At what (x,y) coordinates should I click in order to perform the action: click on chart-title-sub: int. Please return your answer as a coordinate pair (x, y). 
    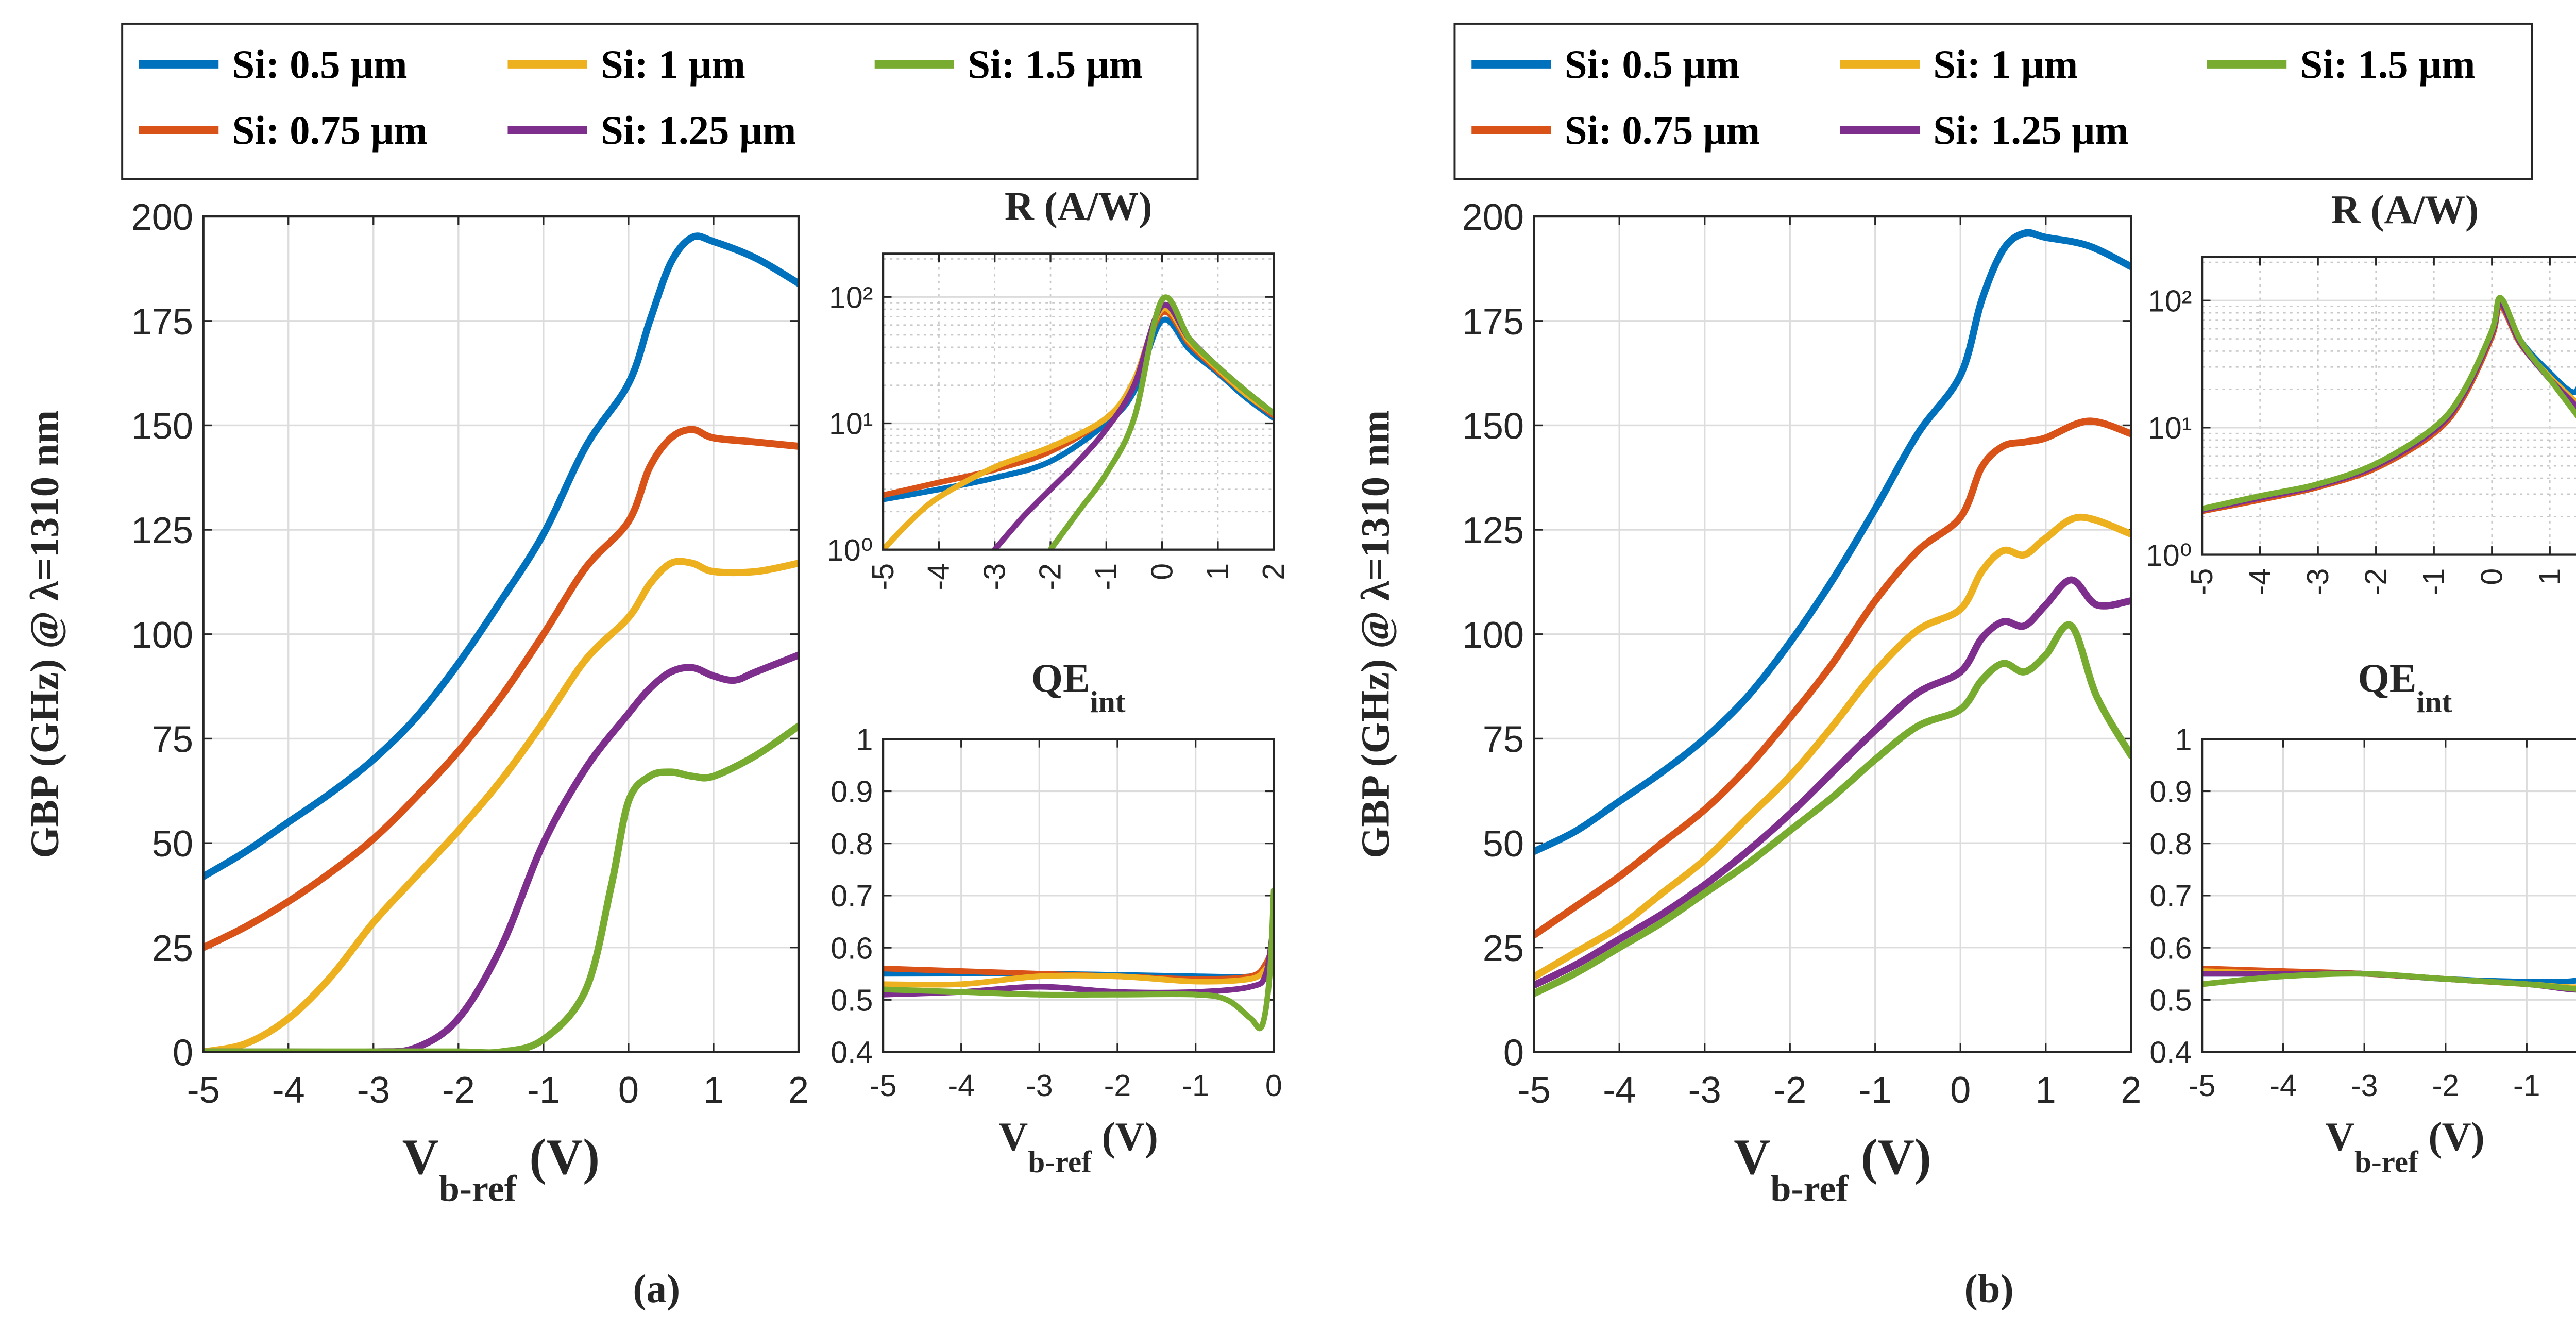
    Looking at the image, I should click on (1108, 702).